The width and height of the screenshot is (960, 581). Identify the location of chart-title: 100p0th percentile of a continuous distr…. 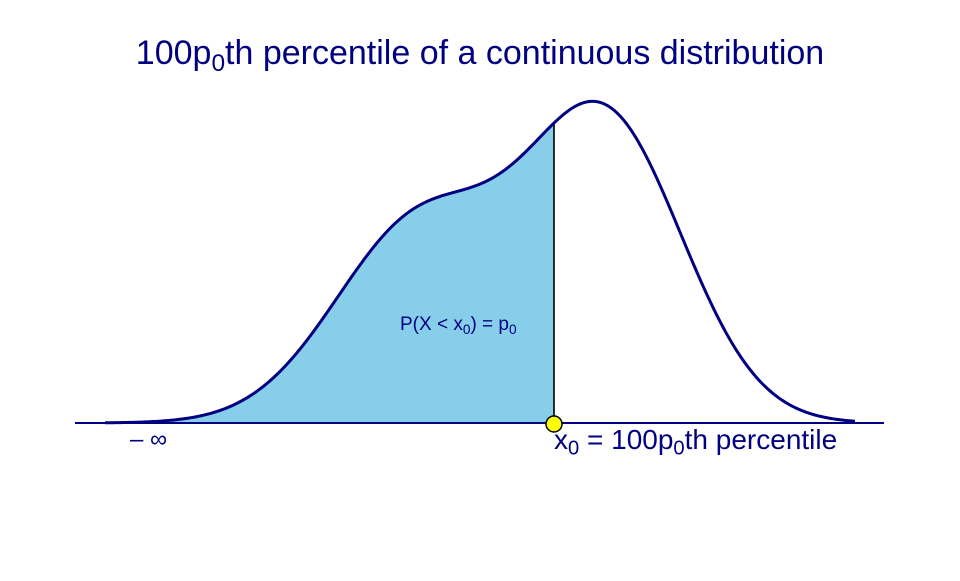
(480, 55).